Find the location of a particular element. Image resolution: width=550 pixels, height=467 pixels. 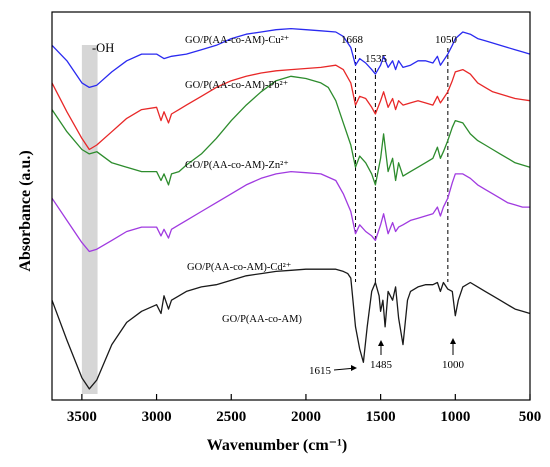

annotation-oh: -OH is located at coordinates (103, 48).